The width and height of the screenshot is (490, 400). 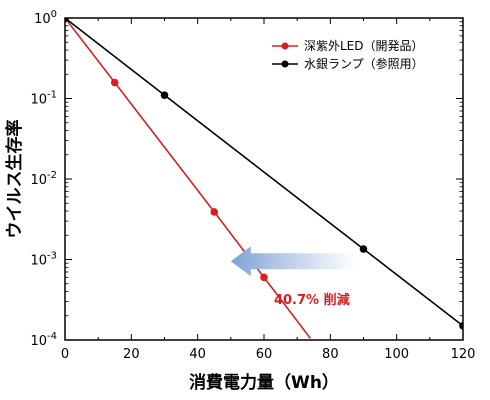 I want to click on y-tick-label: 10⁻¹, so click(x=43, y=99).